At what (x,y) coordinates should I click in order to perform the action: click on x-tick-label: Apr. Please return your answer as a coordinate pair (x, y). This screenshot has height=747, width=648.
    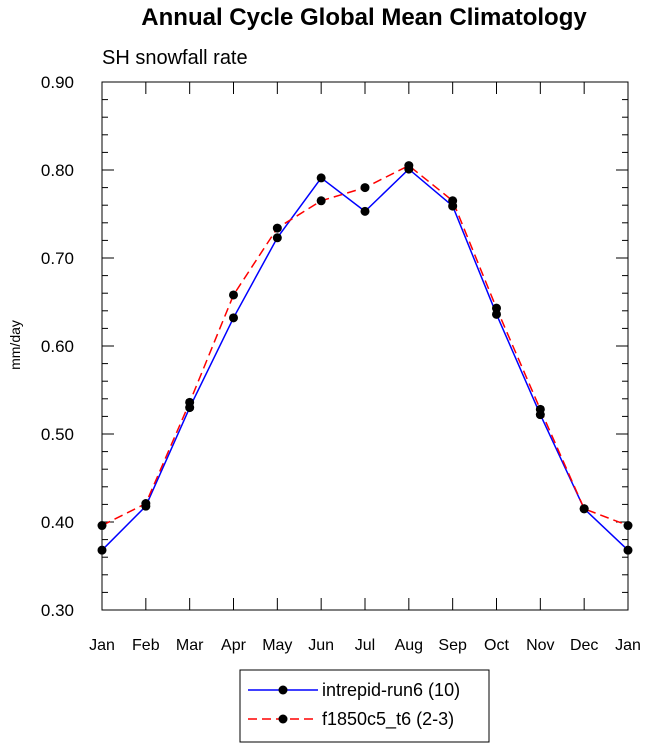
    Looking at the image, I should click on (234, 645).